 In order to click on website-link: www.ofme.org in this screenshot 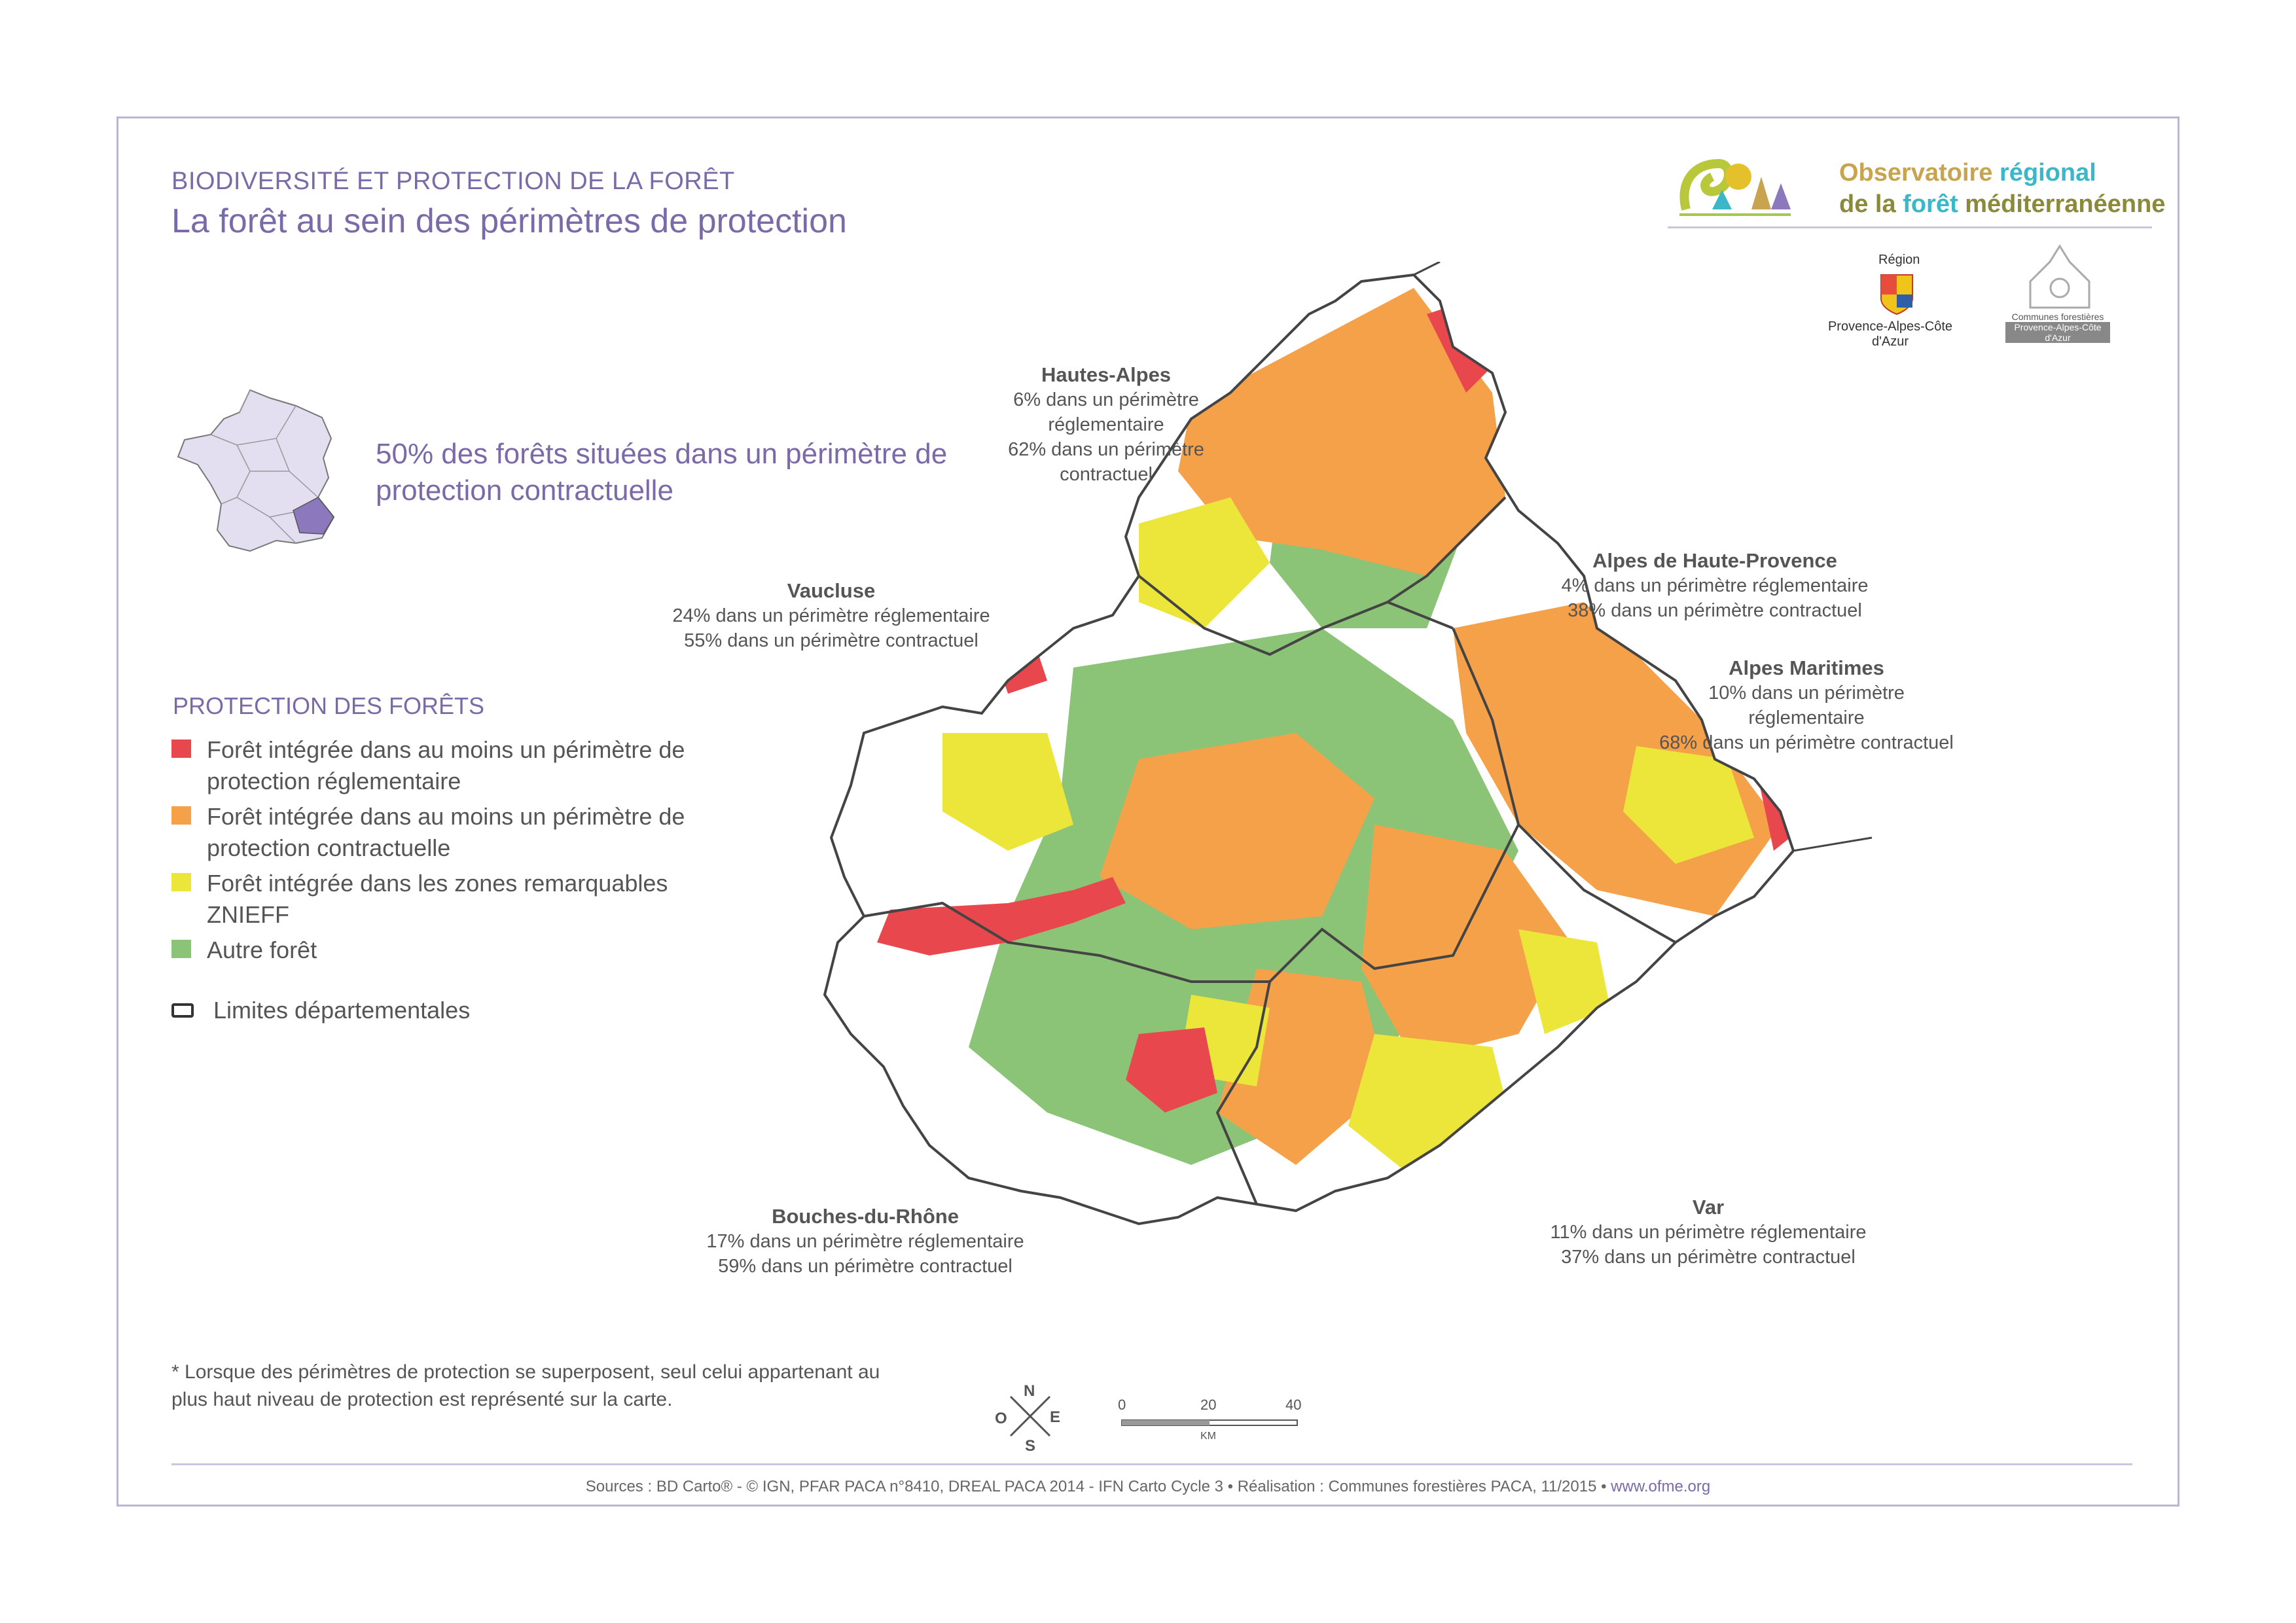, I will do `click(1661, 1486)`.